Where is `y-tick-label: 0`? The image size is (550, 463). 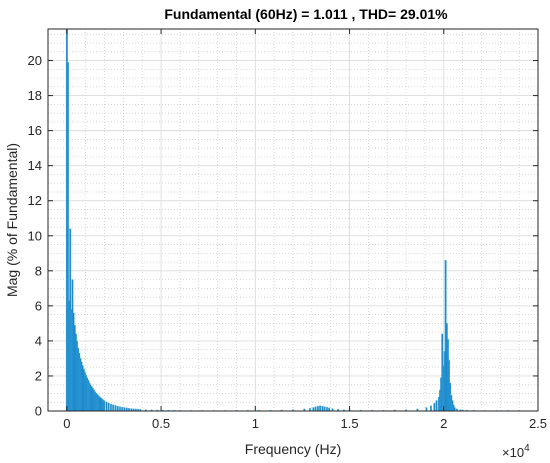 y-tick-label: 0 is located at coordinates (38, 411).